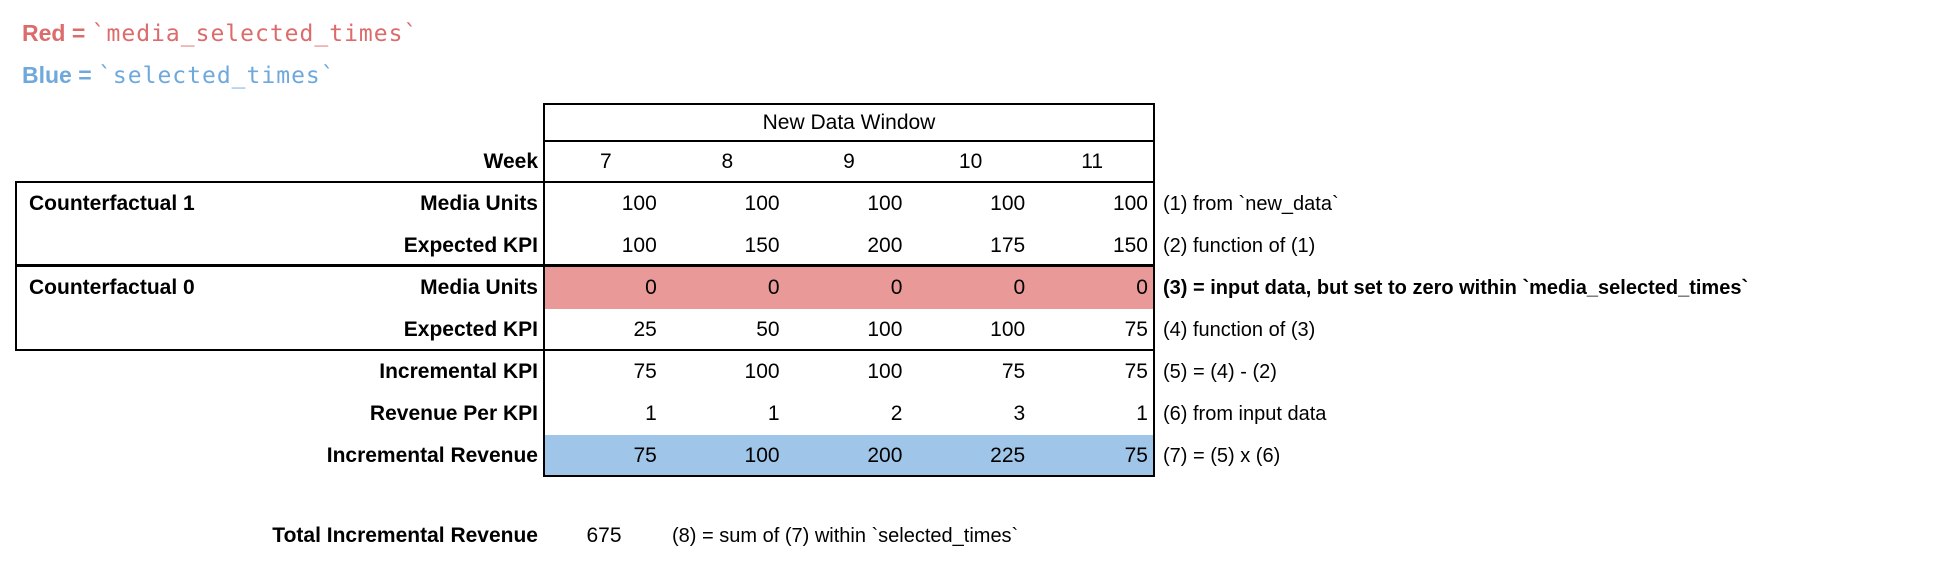 This screenshot has width=1960, height=574. I want to click on week-header-row: 7 8 9 10 11, so click(849, 161).